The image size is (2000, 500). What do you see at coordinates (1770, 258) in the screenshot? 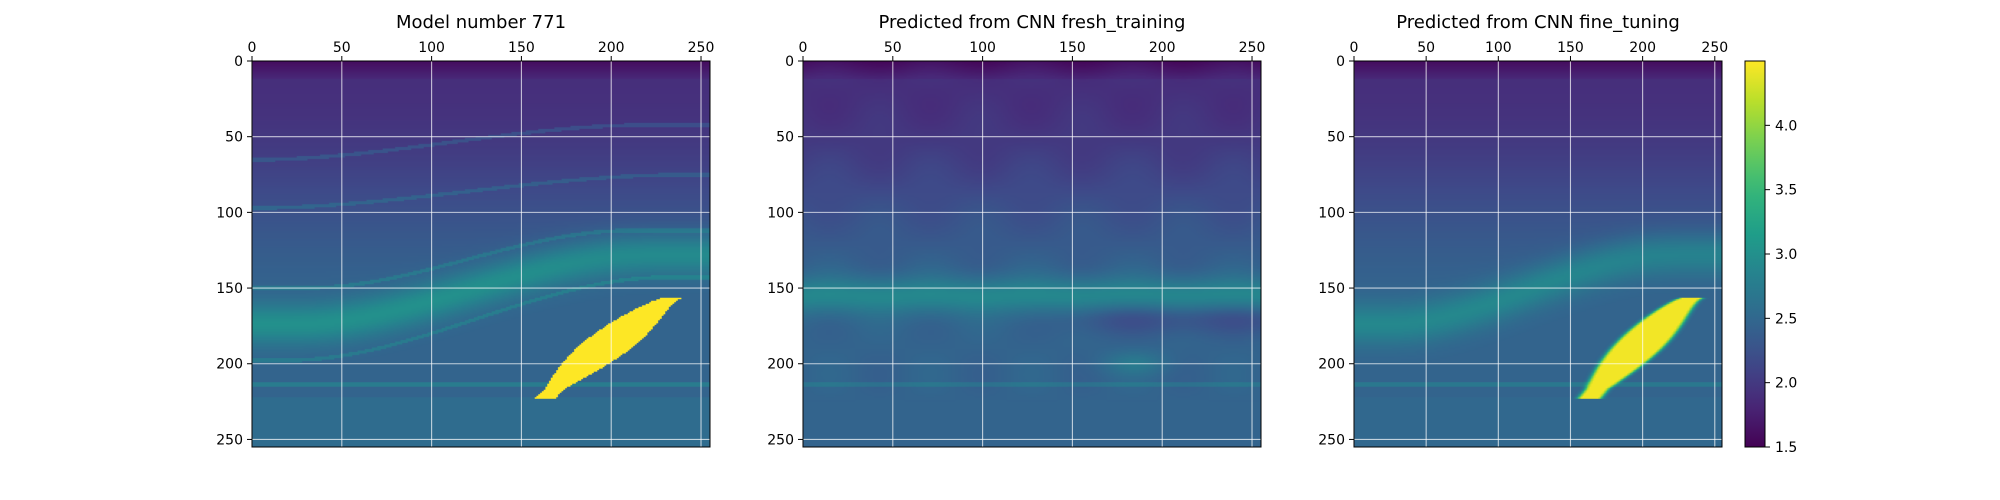
I see `colorbar: 1.5 2.0 2.5 3.0 3.5 4.0` at bounding box center [1770, 258].